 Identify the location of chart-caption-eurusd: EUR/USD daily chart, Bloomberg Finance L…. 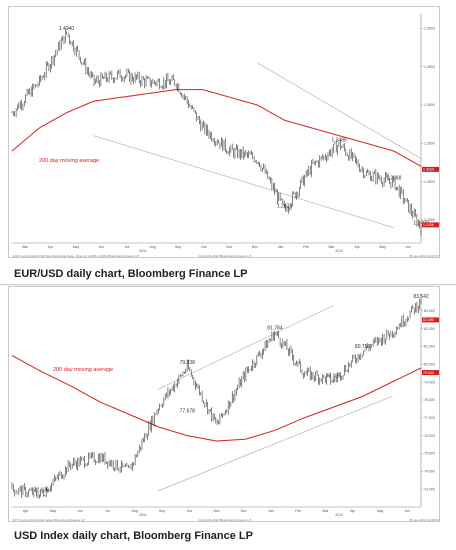
(131, 274).